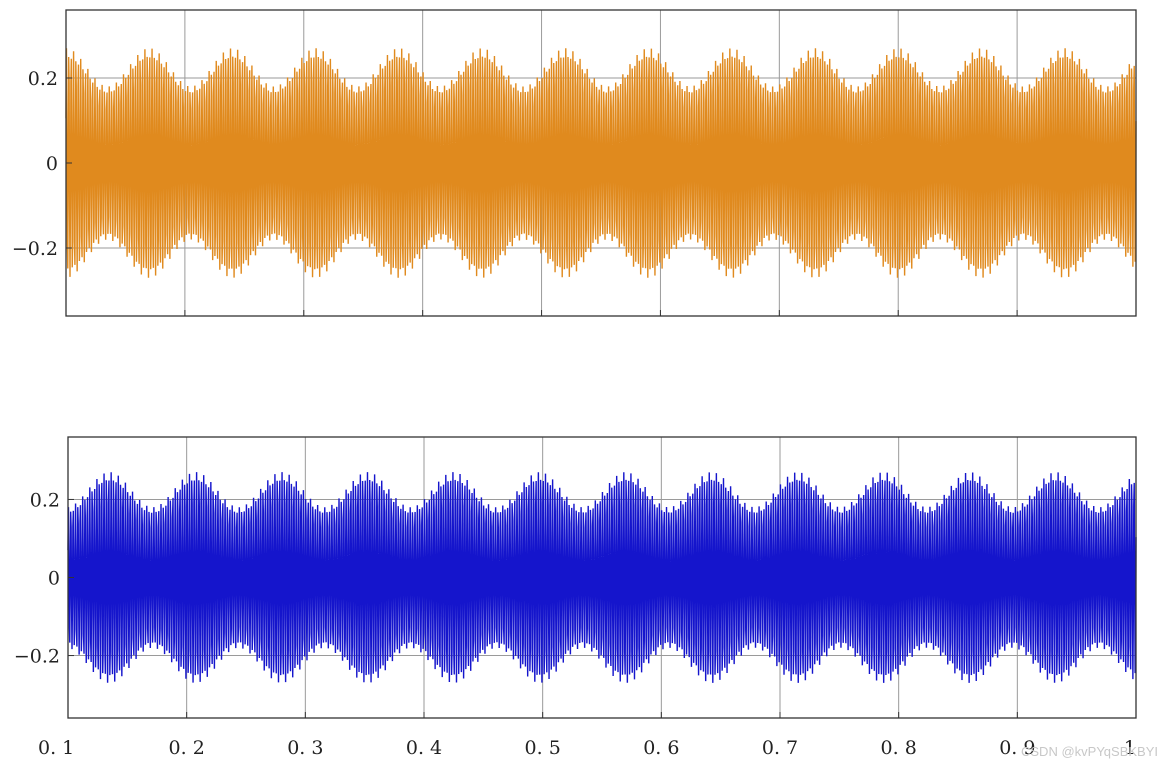  I want to click on x-tick-label: 0. 7, so click(780, 748).